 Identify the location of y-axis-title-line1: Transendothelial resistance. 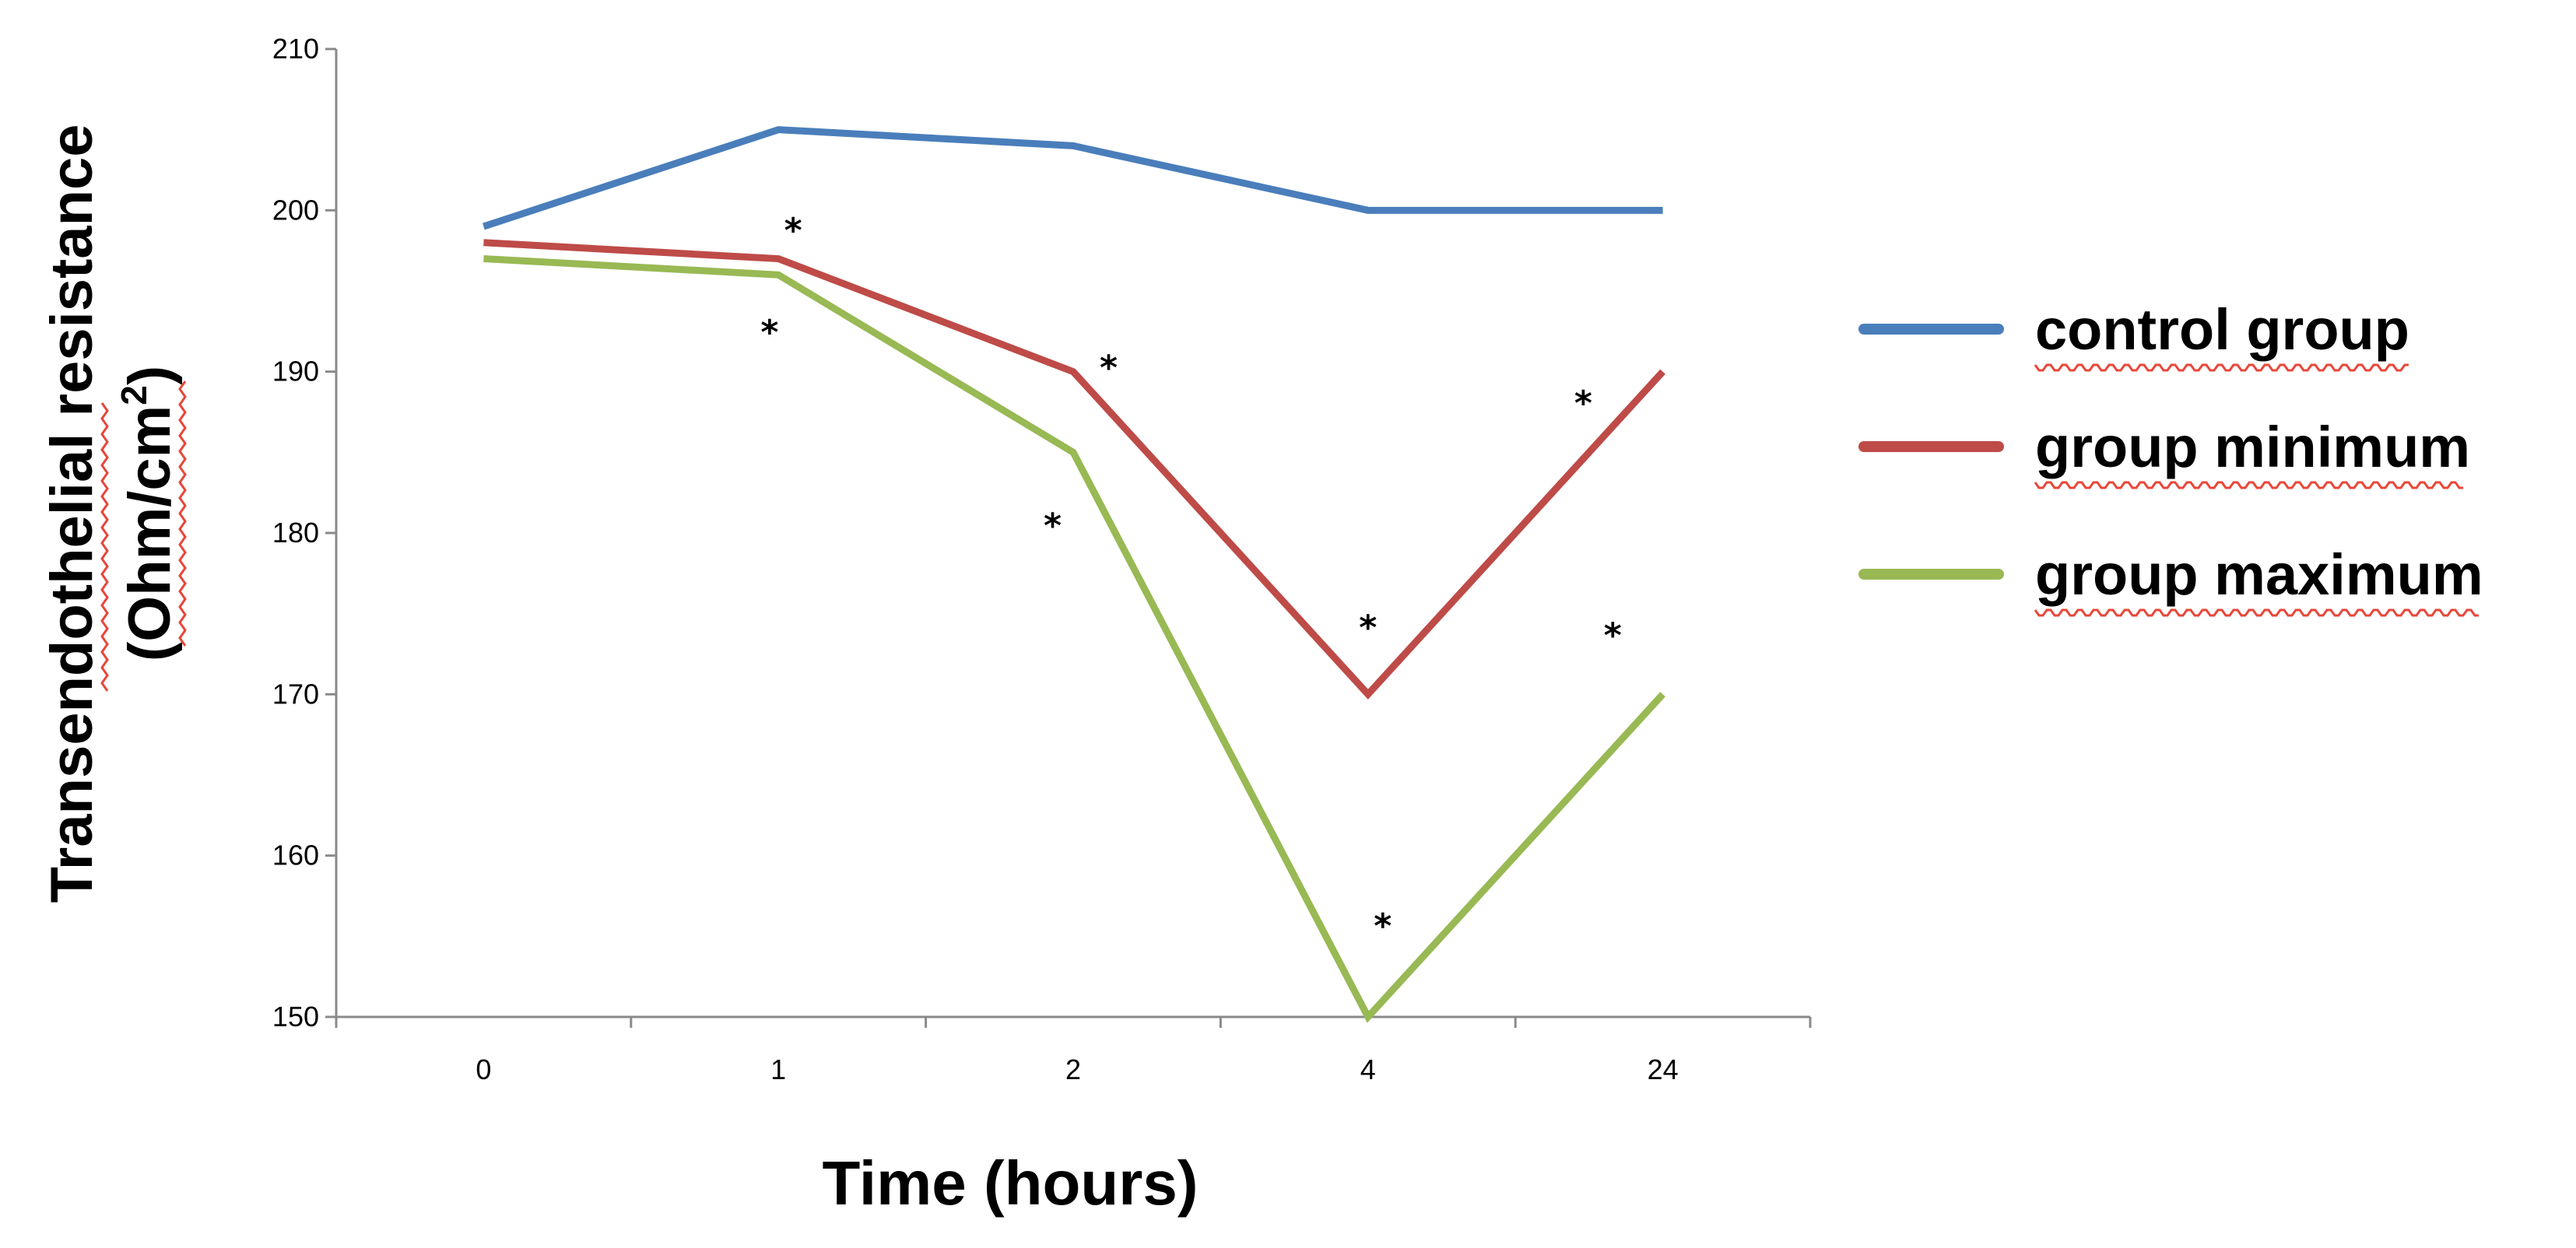
(72, 513).